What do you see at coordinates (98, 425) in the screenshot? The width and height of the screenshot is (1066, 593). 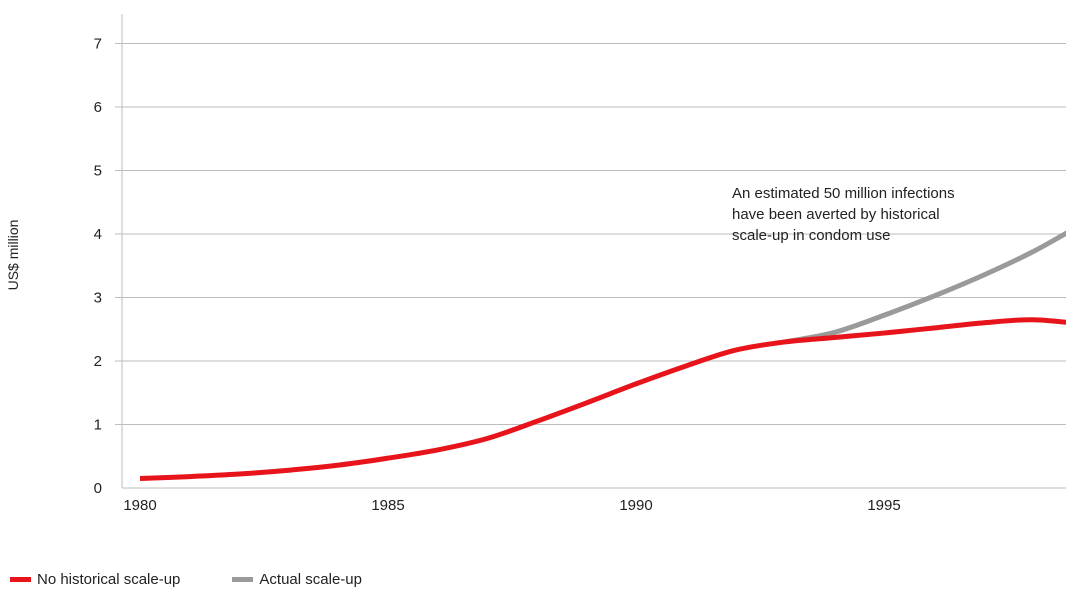 I see `y-tick-label: 1` at bounding box center [98, 425].